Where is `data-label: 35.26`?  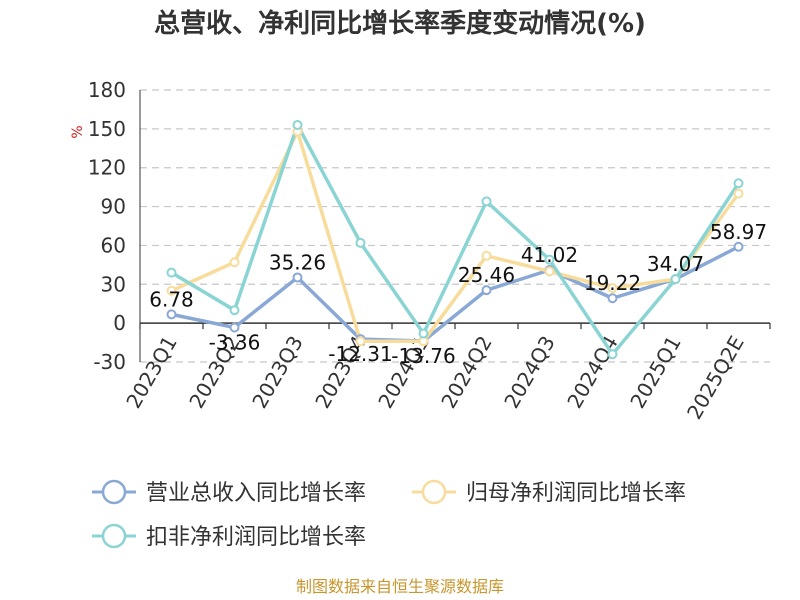
data-label: 35.26 is located at coordinates (297, 262).